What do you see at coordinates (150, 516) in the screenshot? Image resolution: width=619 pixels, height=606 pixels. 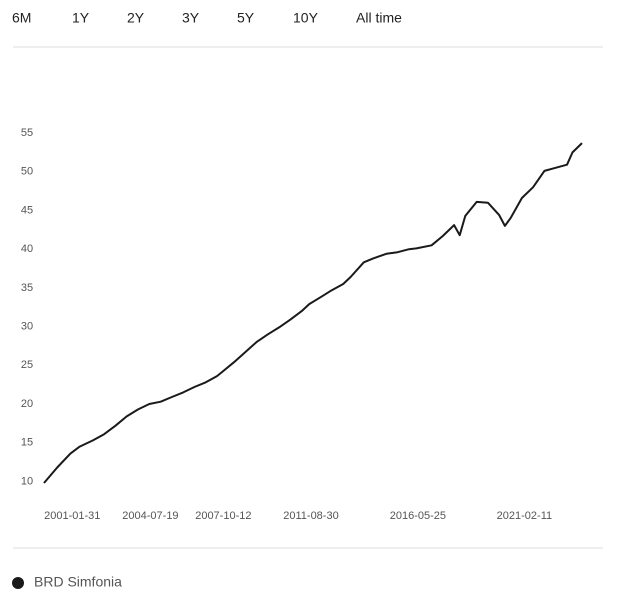 I see `x-tick-label: 2004-07-19` at bounding box center [150, 516].